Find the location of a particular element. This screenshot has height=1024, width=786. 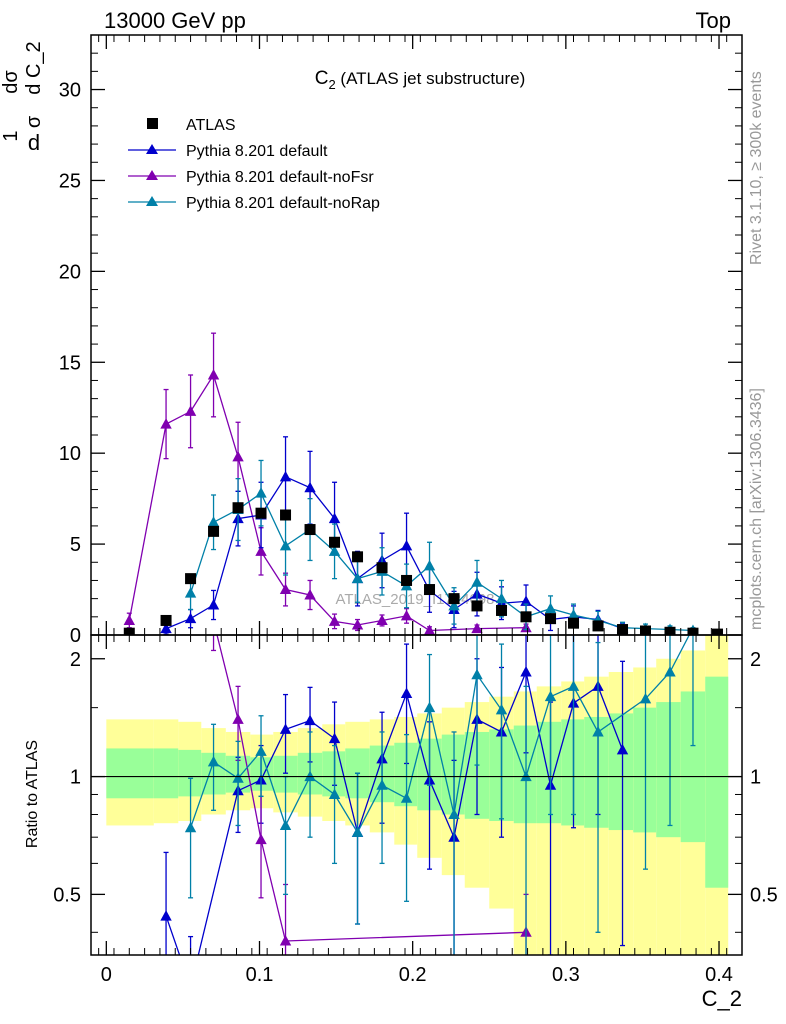

bottom-ytick-label-right-0: 0.5 is located at coordinates (764, 895).